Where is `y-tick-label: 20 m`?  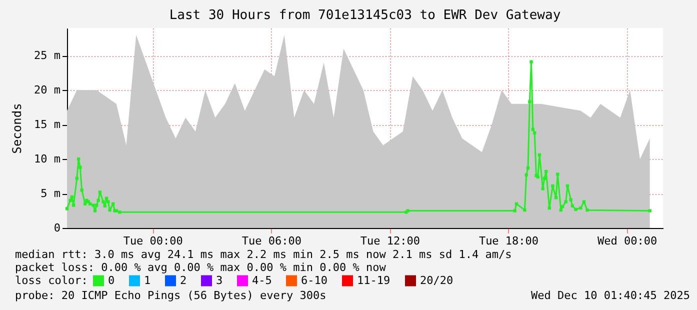
y-tick-label: 20 m is located at coordinates (47, 90).